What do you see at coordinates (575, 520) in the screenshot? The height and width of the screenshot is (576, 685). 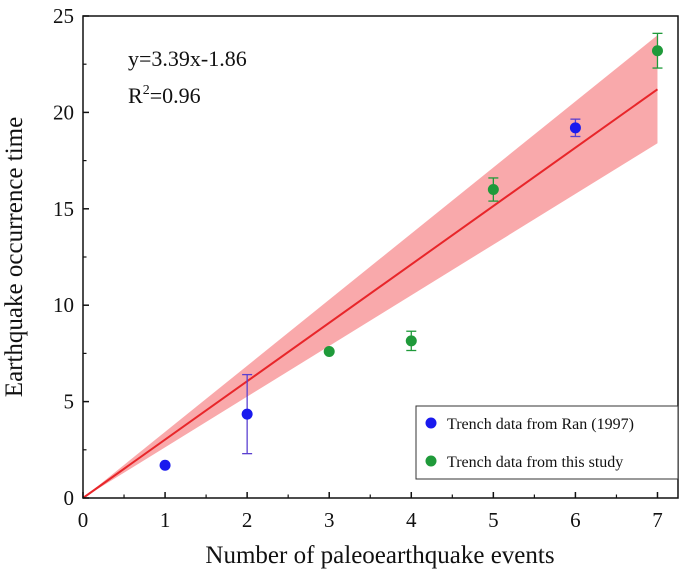 I see `x-tick-label: 6` at bounding box center [575, 520].